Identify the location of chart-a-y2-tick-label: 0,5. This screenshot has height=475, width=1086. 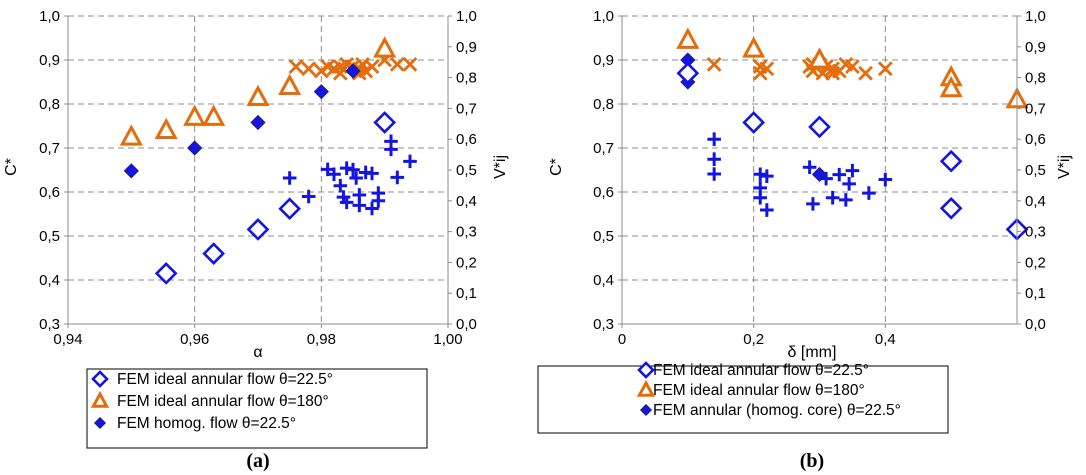
(466, 170).